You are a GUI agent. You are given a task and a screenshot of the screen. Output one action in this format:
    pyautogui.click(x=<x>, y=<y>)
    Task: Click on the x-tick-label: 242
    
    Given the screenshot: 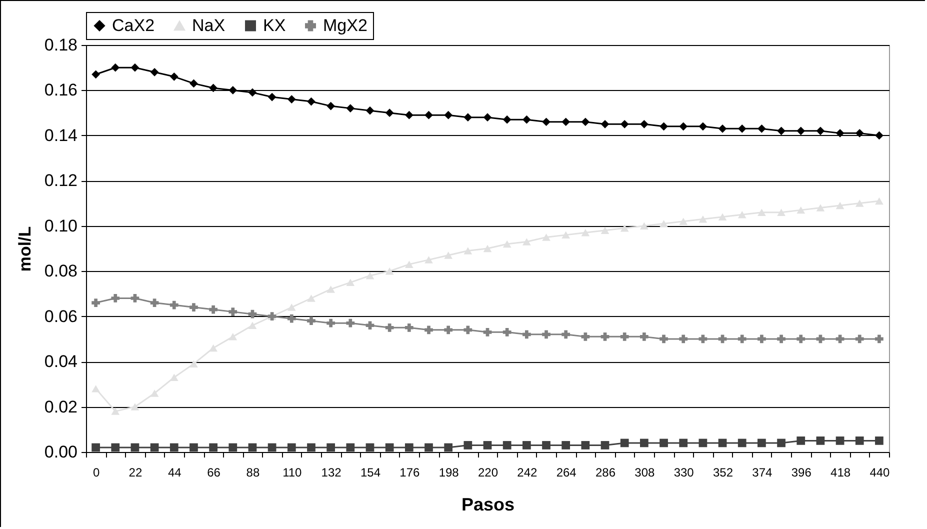 What is the action you would take?
    pyautogui.click(x=527, y=473)
    